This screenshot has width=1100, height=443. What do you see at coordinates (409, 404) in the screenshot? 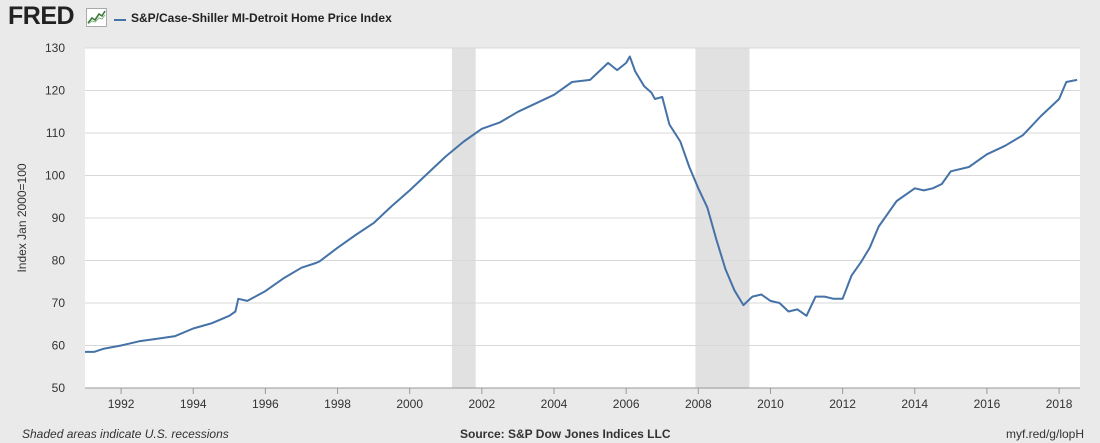
I see `x-tick-label: 2000` at bounding box center [409, 404].